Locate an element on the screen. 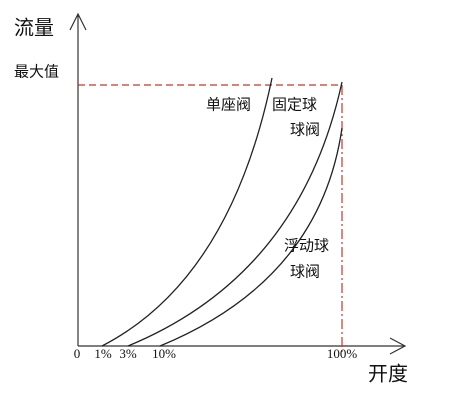 The height and width of the screenshot is (409, 473). y-label: 流量 is located at coordinates (34, 28).